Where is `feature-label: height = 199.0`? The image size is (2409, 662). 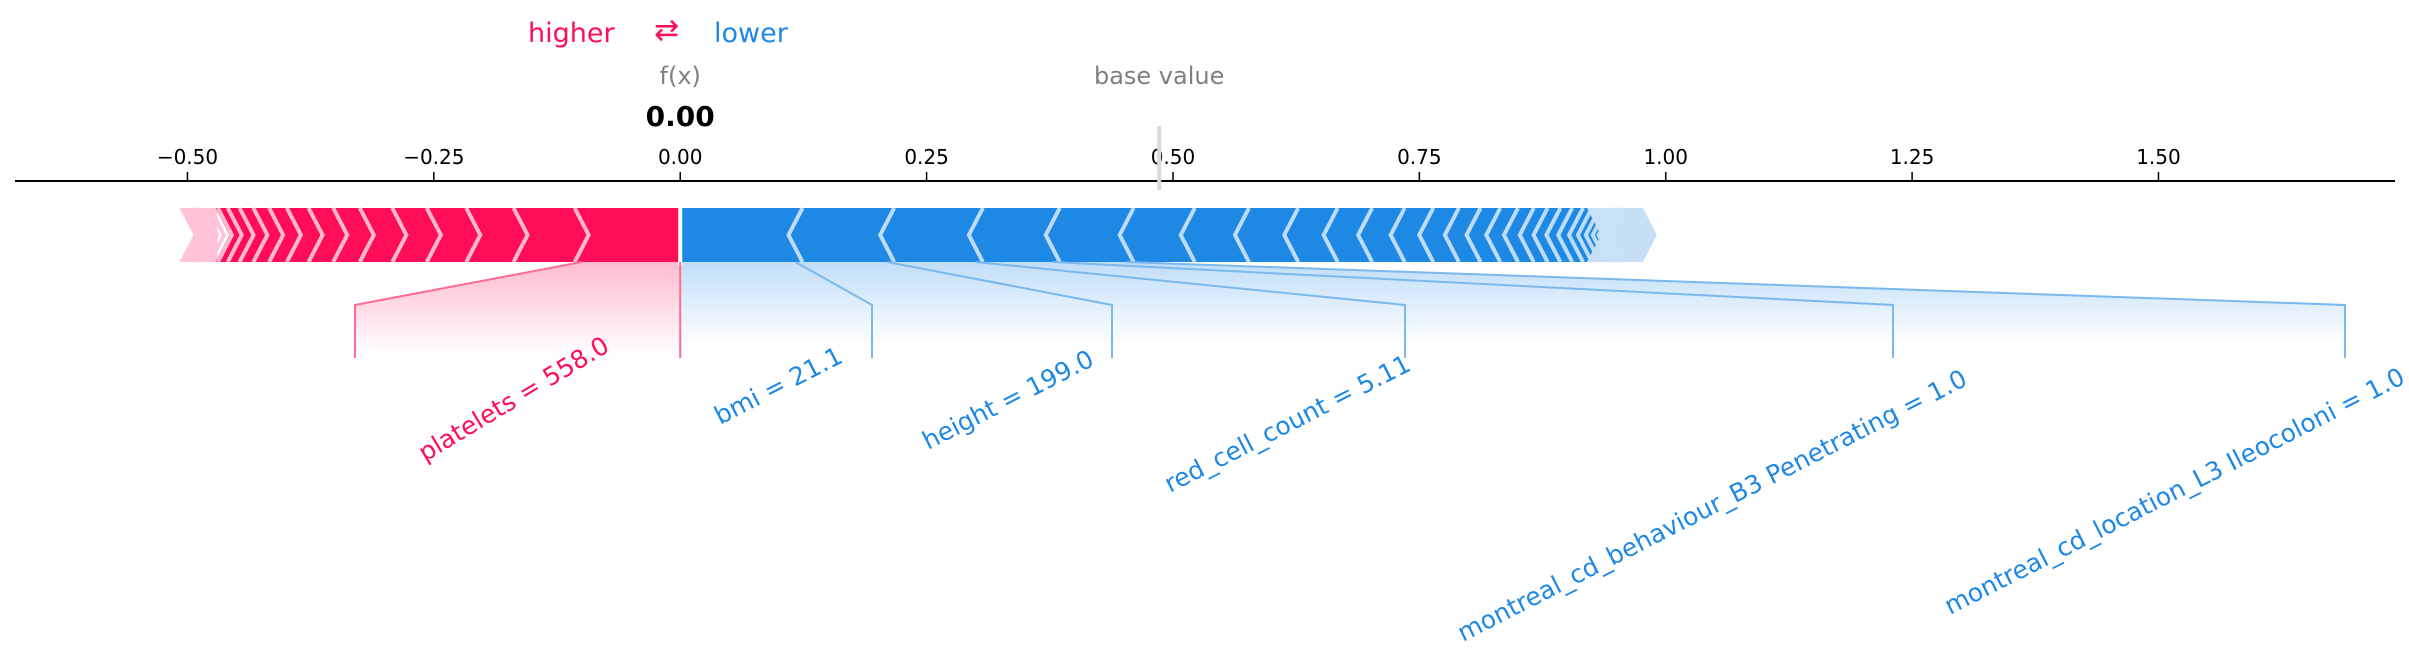
feature-label: height = 199.0 is located at coordinates (1008, 399).